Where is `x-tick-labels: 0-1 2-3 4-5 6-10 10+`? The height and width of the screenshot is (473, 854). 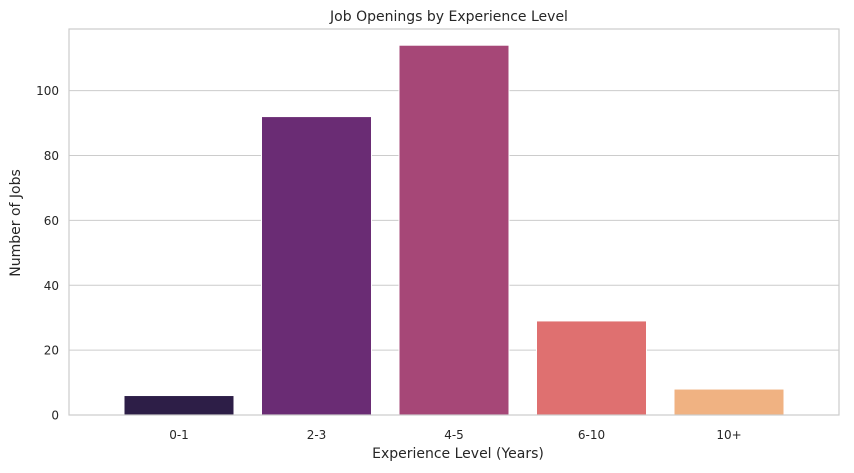 x-tick-labels: 0-1 2-3 4-5 6-10 10+ is located at coordinates (455, 435).